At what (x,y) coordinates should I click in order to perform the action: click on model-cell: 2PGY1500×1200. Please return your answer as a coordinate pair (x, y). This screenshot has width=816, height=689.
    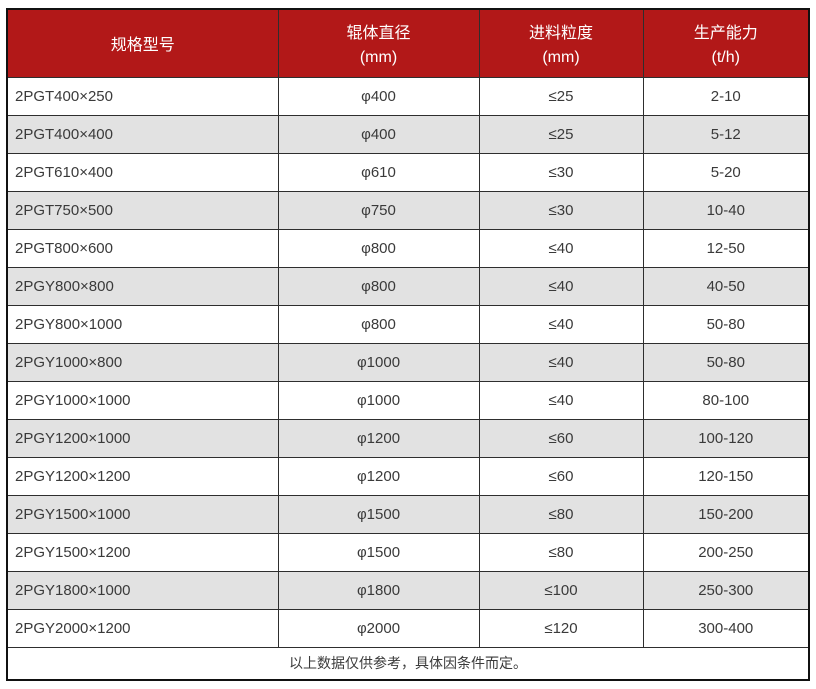
    Looking at the image, I should click on (142, 552).